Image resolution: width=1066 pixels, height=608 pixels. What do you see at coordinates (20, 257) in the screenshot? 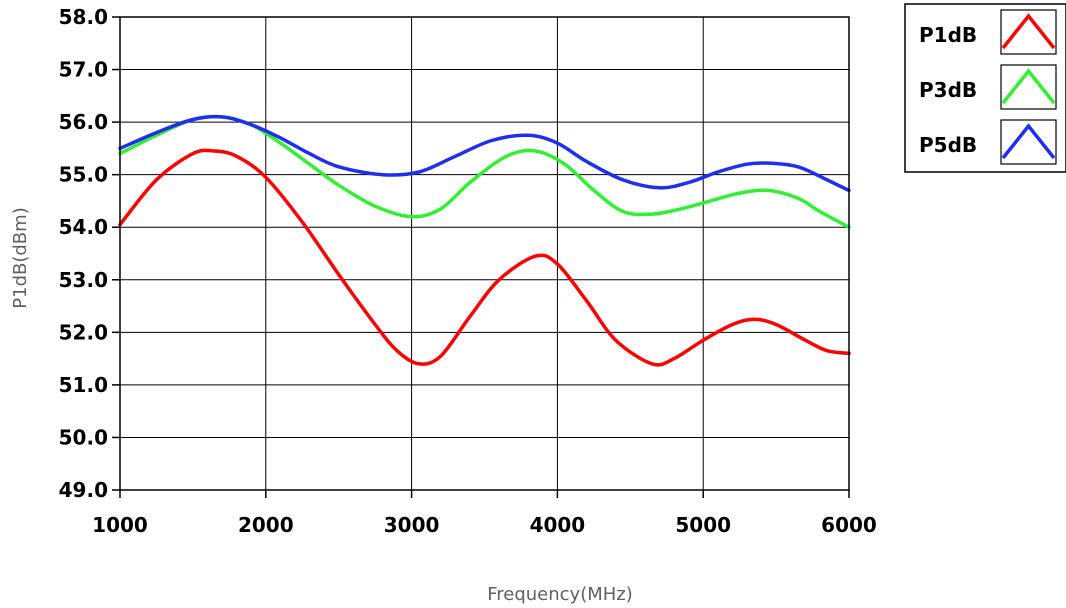
I see `y-axis-label: P1dB(dBm)` at bounding box center [20, 257].